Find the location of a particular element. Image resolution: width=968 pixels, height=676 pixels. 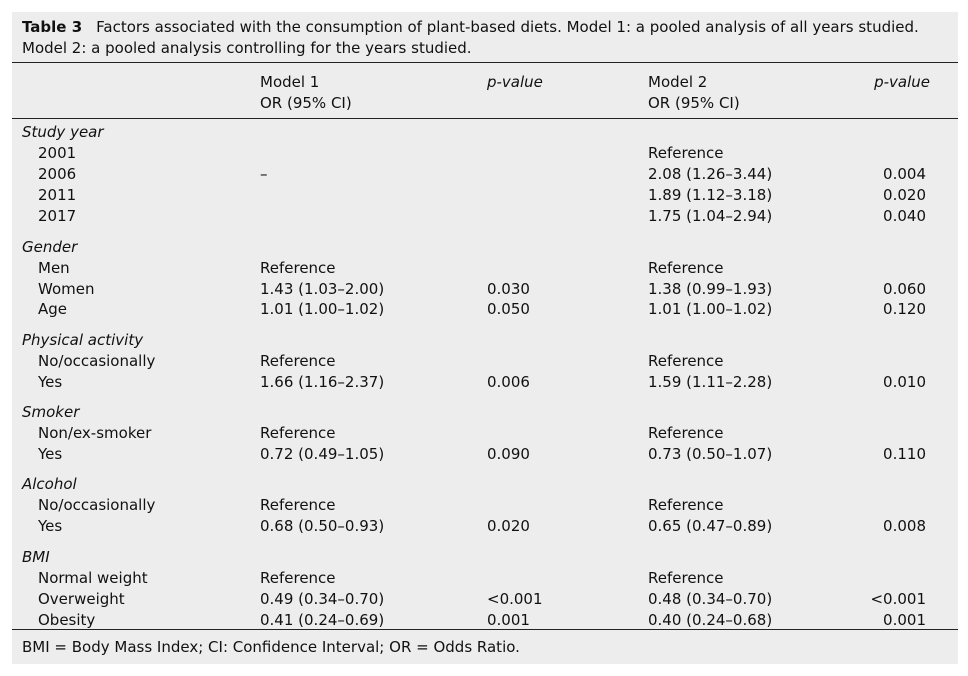

row-label: Age is located at coordinates (53, 309).